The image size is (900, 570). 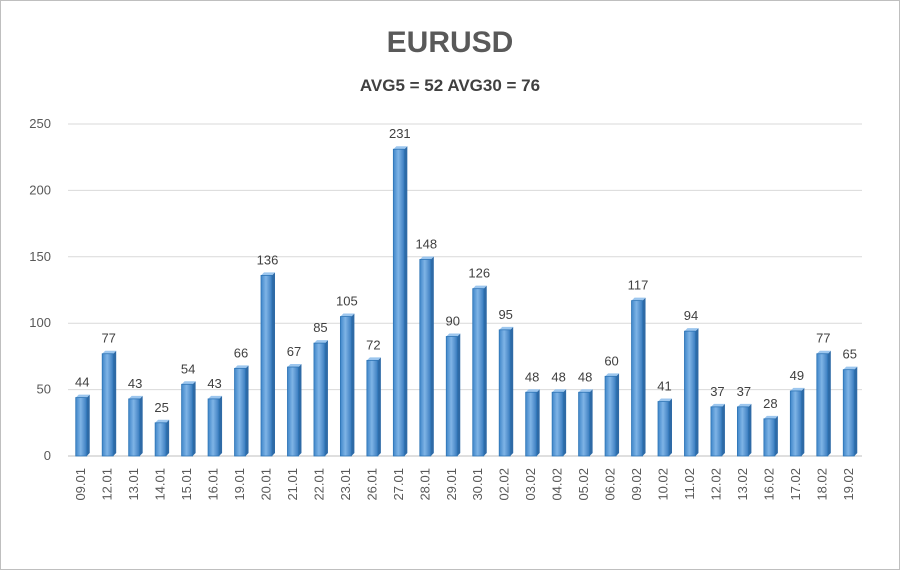 What do you see at coordinates (239, 484) in the screenshot?
I see `x-tick-label: 19.01` at bounding box center [239, 484].